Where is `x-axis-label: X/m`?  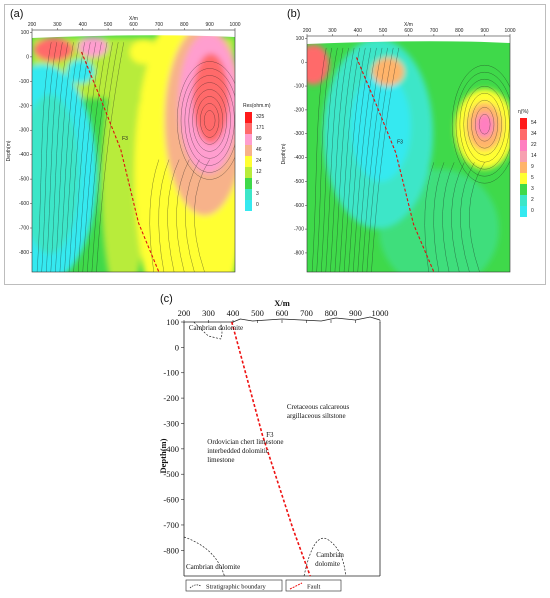 x-axis-label: X/m is located at coordinates (282, 303).